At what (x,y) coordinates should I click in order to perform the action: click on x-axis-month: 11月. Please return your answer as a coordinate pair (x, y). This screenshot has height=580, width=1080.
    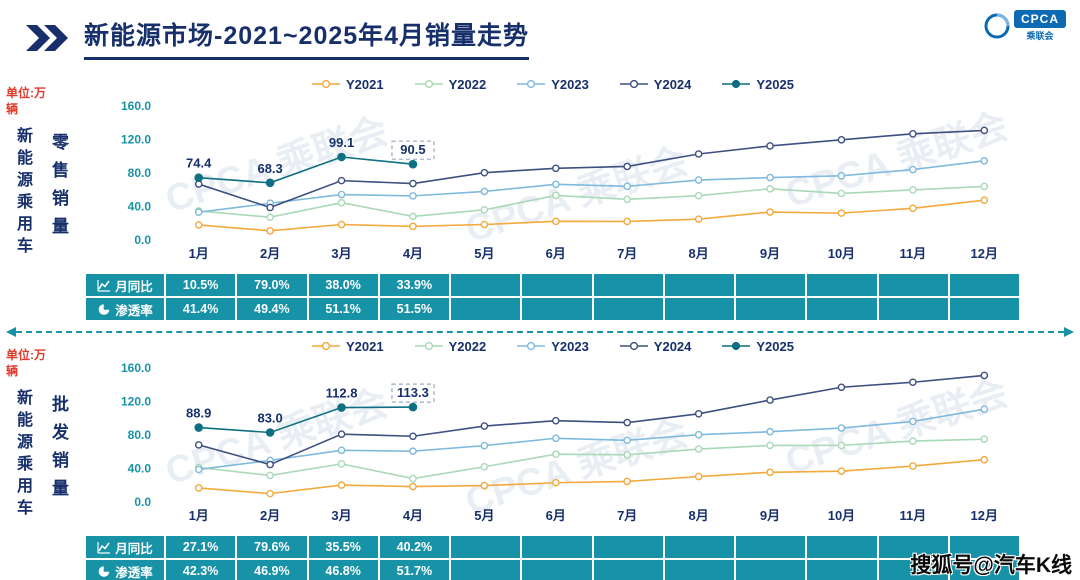
    Looking at the image, I should click on (913, 515).